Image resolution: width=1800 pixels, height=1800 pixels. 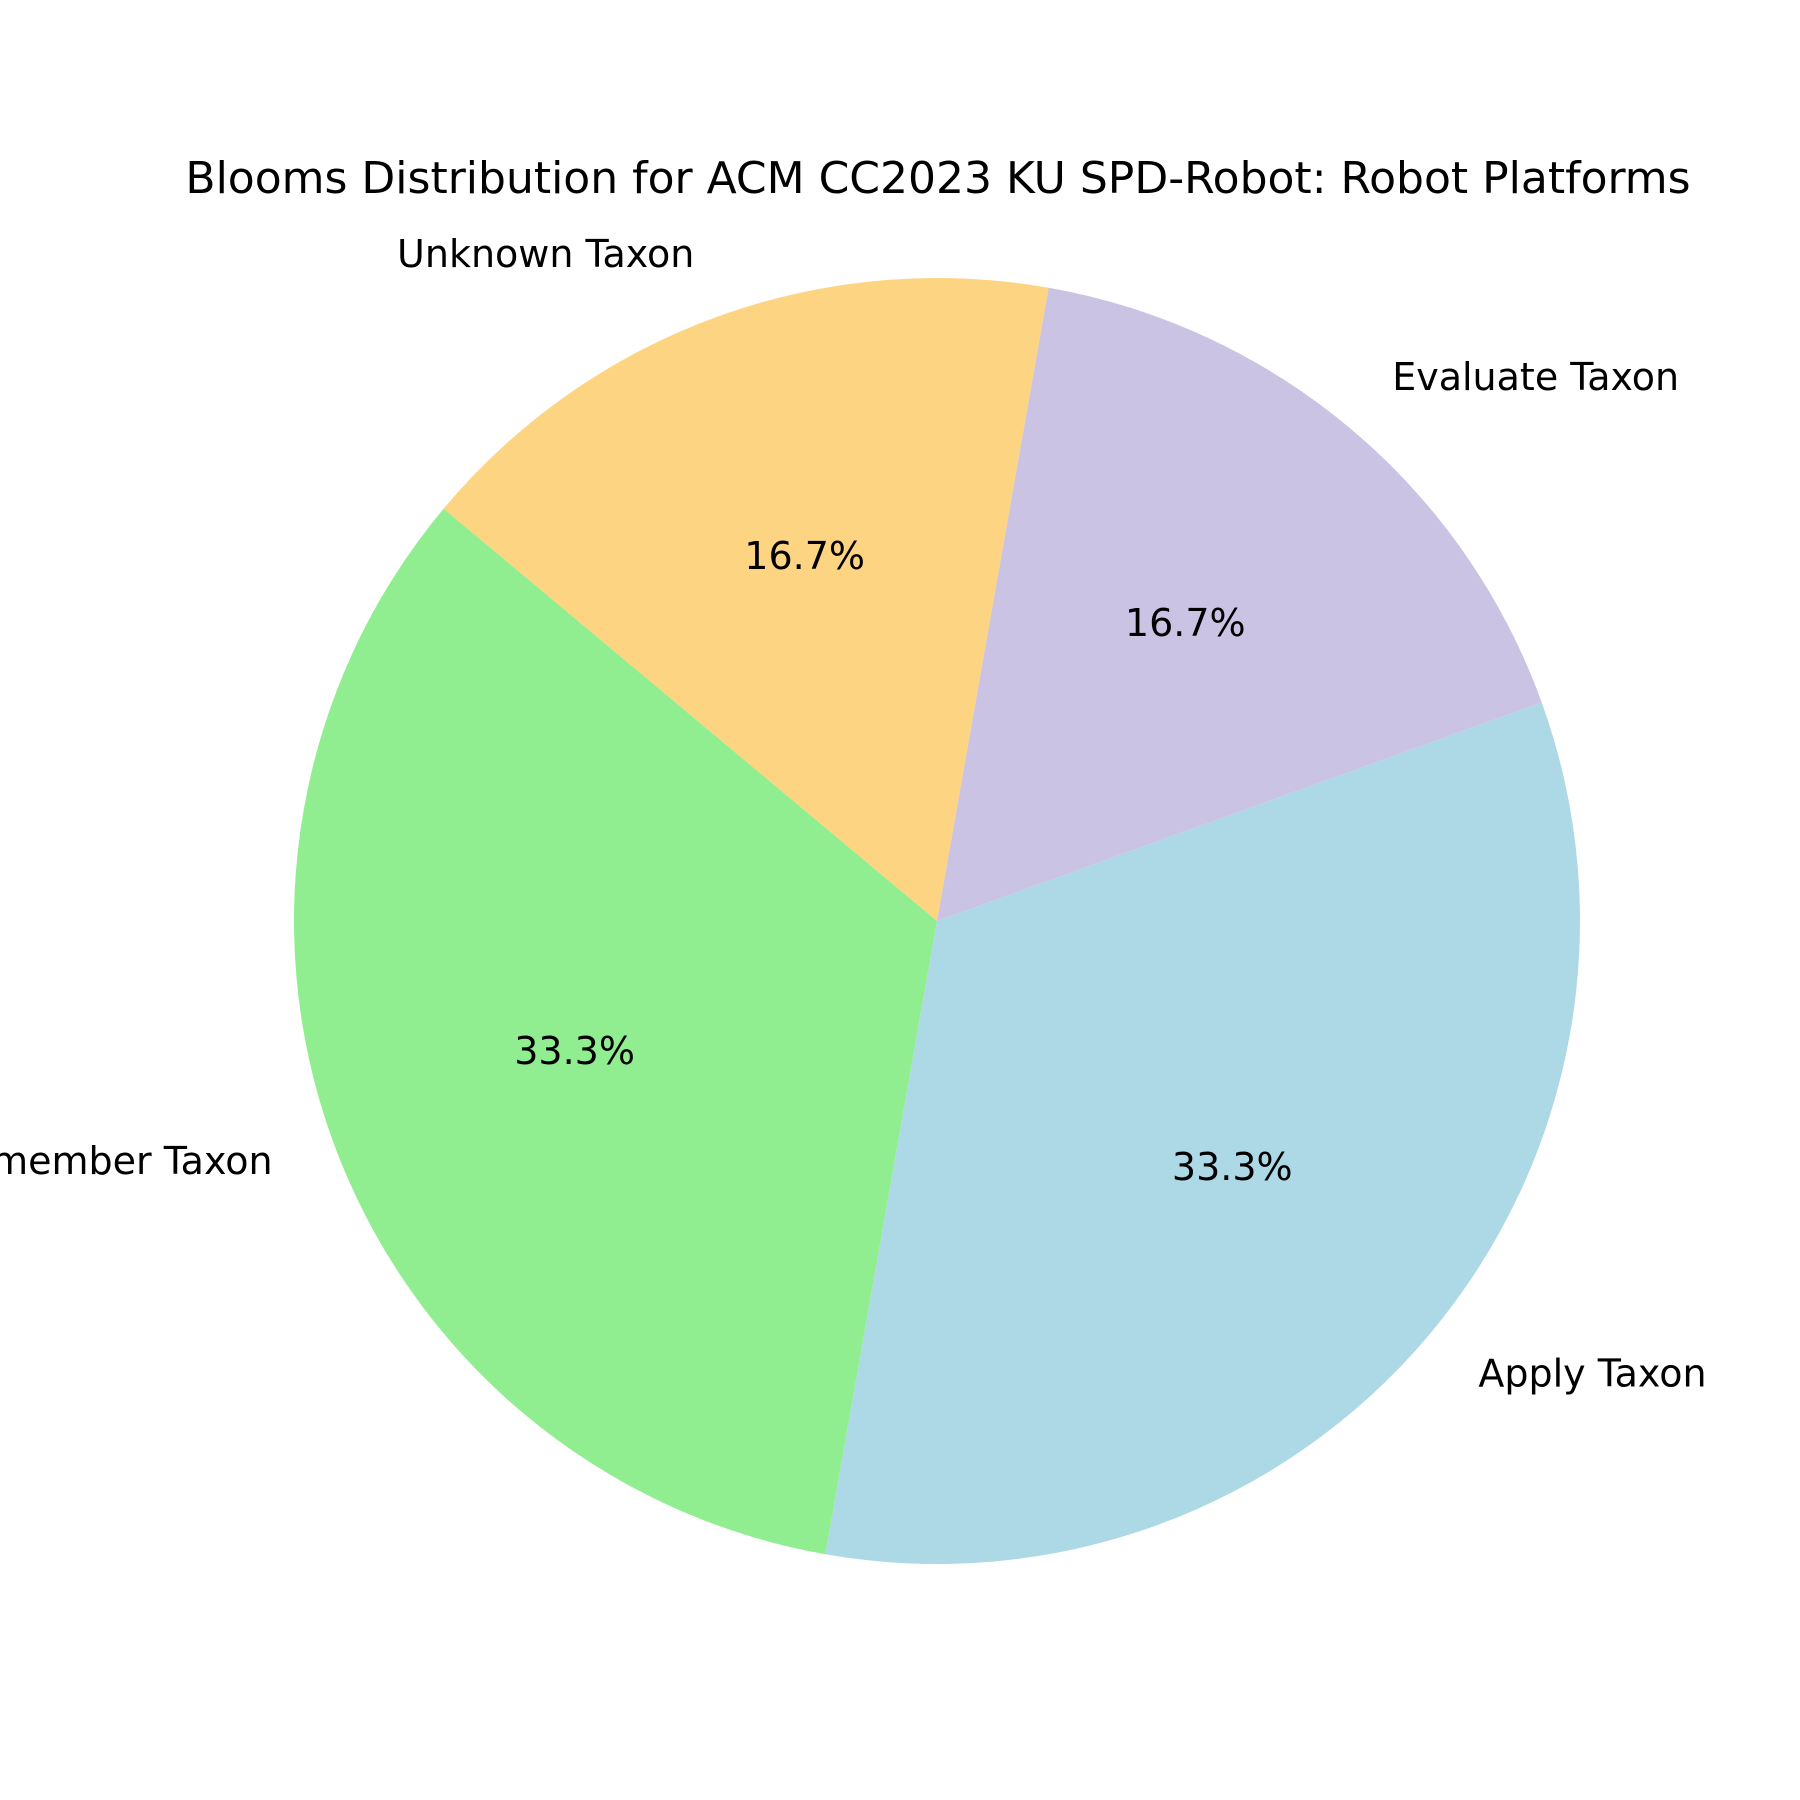 What do you see at coordinates (1592, 1374) in the screenshot?
I see `slice-label: Apply Taxon` at bounding box center [1592, 1374].